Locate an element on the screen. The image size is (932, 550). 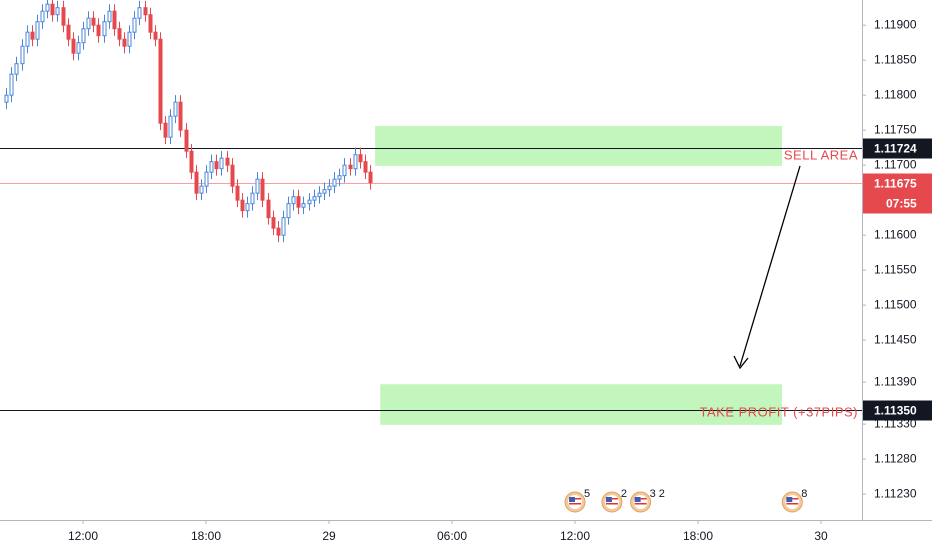
y-tick-label: 1.11900 is located at coordinates (895, 24).